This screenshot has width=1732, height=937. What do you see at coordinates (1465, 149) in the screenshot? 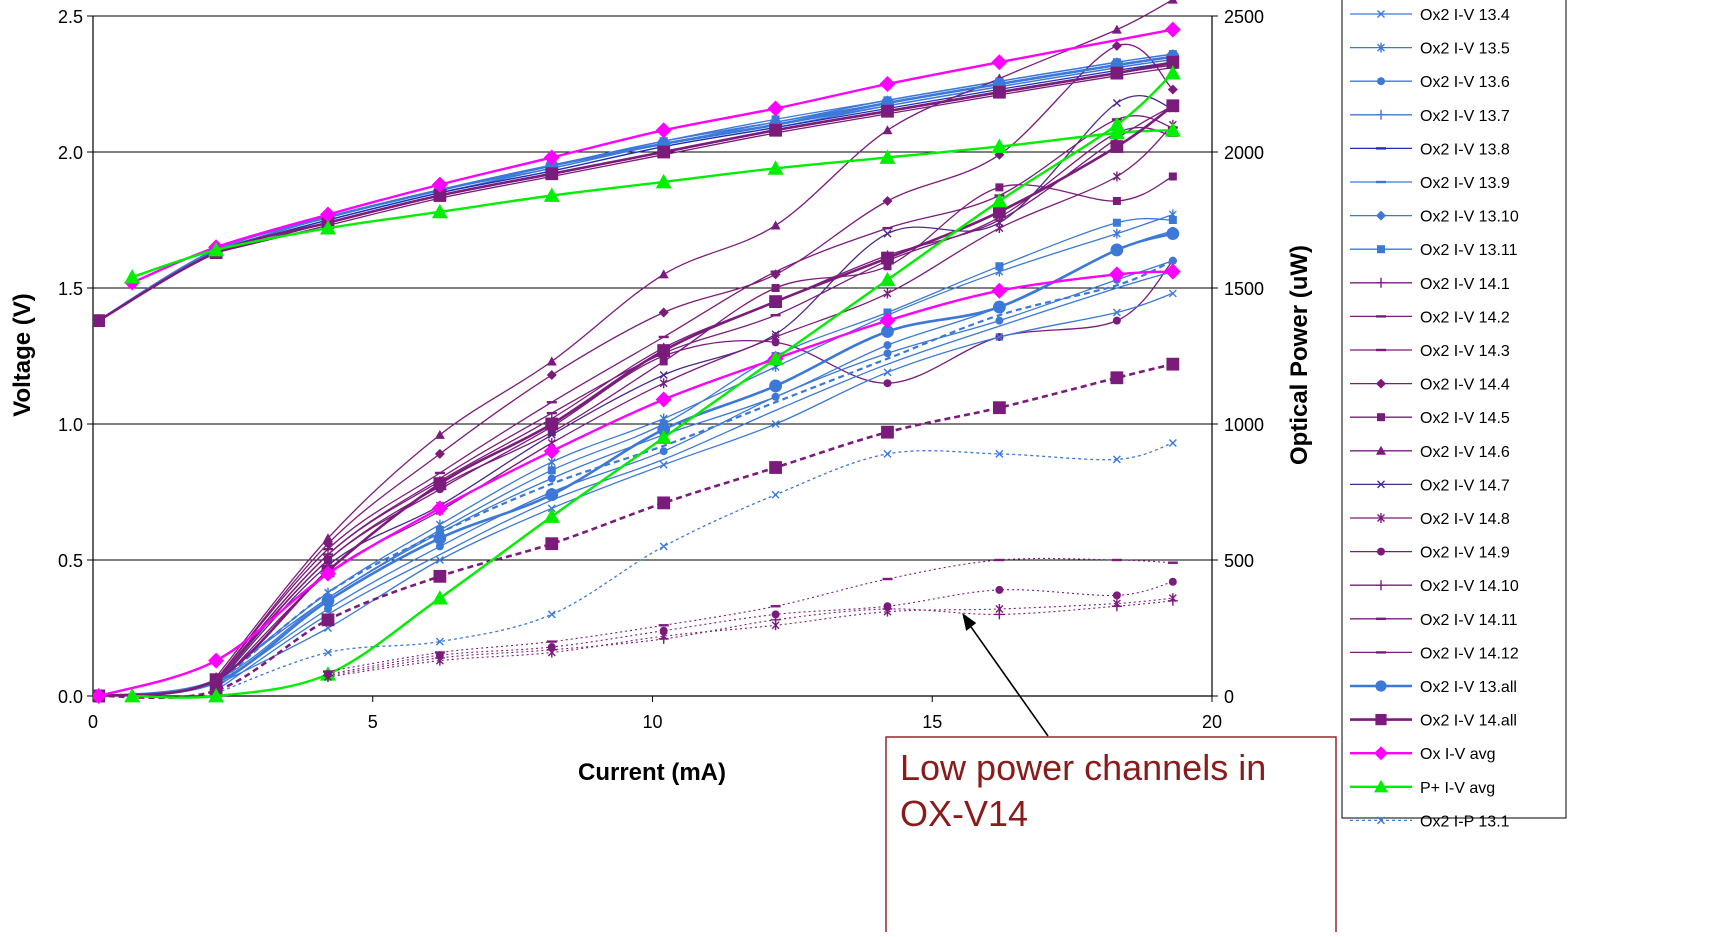
I see `legend-label-4: Ox2 I-V 13.8` at bounding box center [1465, 149].